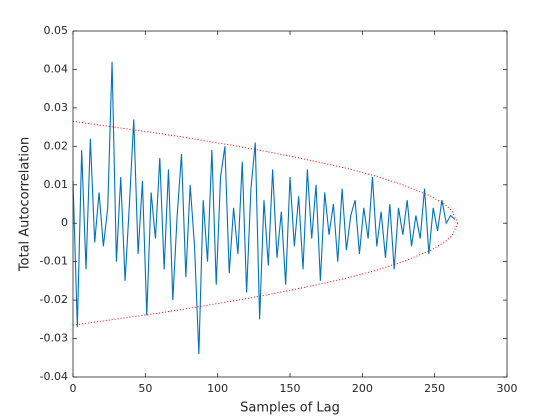 Image resolution: width=560 pixels, height=420 pixels. What do you see at coordinates (434, 388) in the screenshot?
I see `x-tick-label: 250` at bounding box center [434, 388].